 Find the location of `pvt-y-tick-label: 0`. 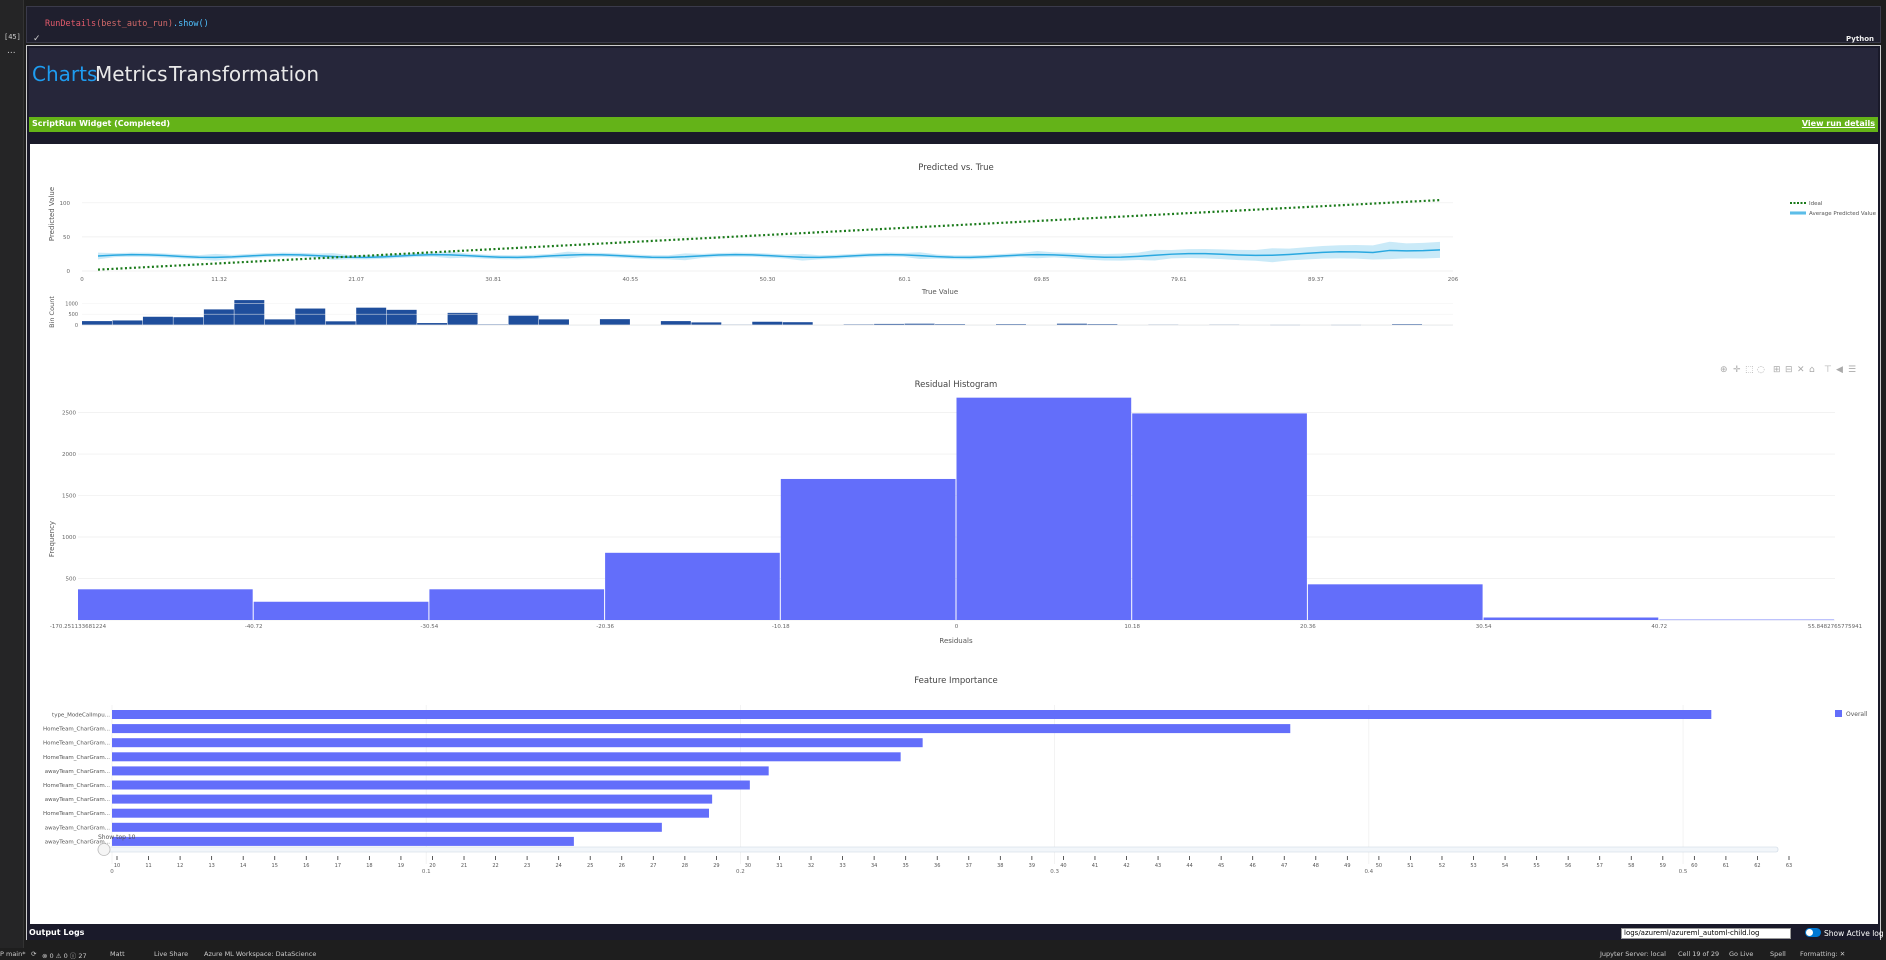

pvt-y-tick-label: 0 is located at coordinates (69, 272).